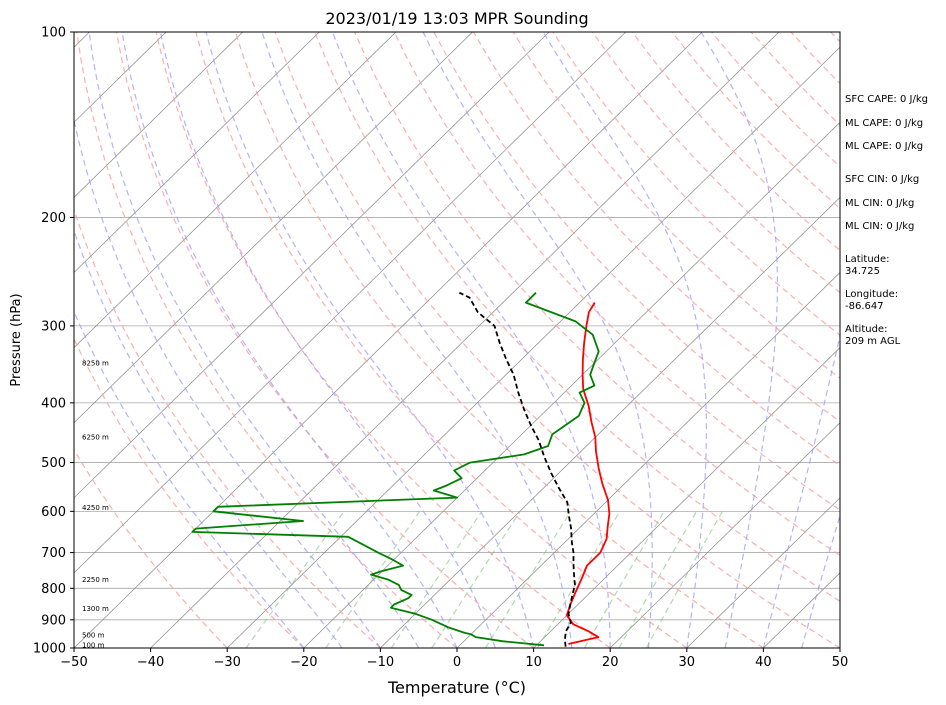 This screenshot has width=946, height=705. I want to click on x-tick-label: 10, so click(533, 662).